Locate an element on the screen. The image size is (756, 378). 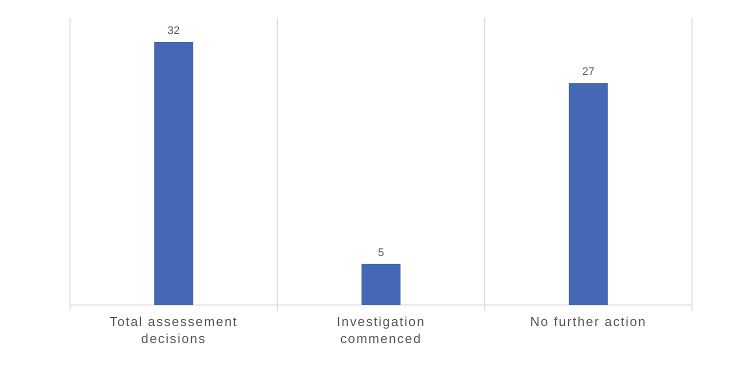
data-label: 27 is located at coordinates (588, 72).